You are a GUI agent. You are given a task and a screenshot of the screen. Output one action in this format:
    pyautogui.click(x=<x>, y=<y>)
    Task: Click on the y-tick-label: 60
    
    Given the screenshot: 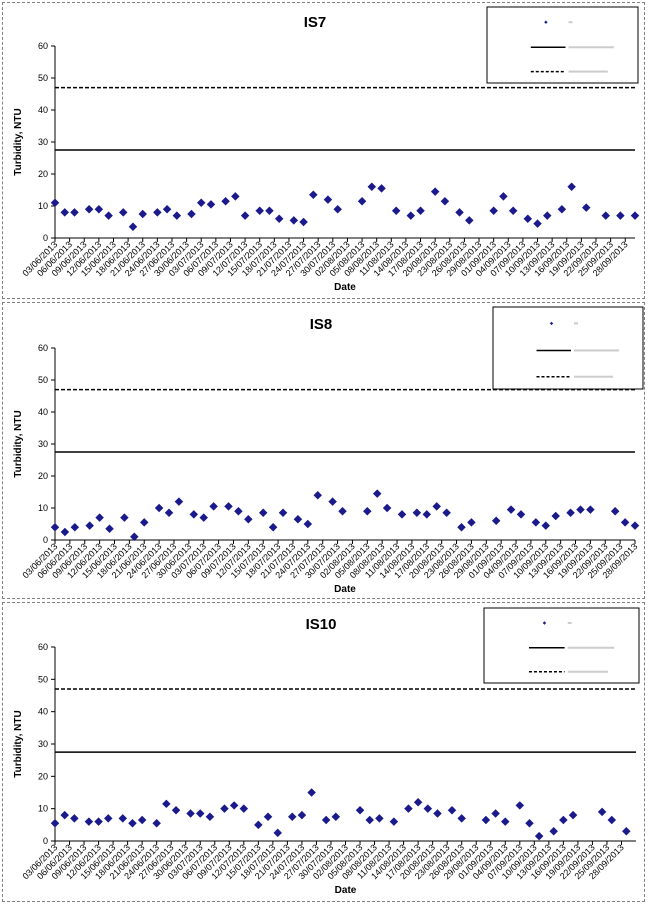 What is the action you would take?
    pyautogui.click(x=43, y=46)
    